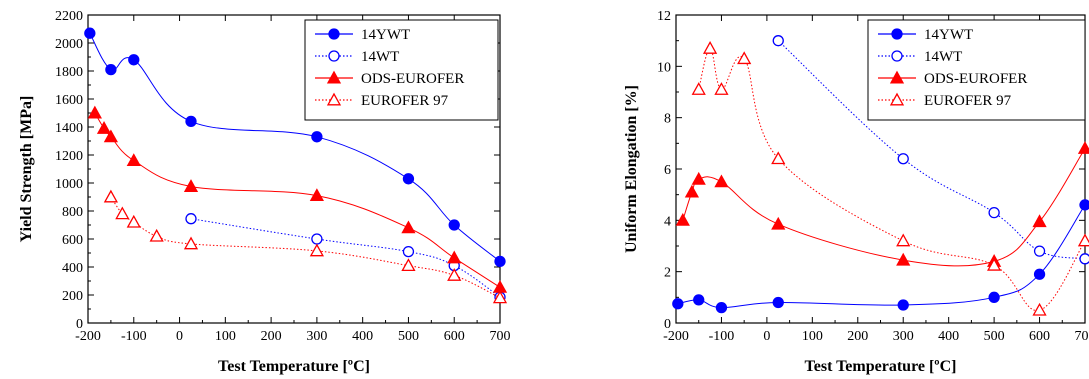 The width and height of the screenshot is (1089, 379). I want to click on legend-label: 14WT, so click(943, 57).